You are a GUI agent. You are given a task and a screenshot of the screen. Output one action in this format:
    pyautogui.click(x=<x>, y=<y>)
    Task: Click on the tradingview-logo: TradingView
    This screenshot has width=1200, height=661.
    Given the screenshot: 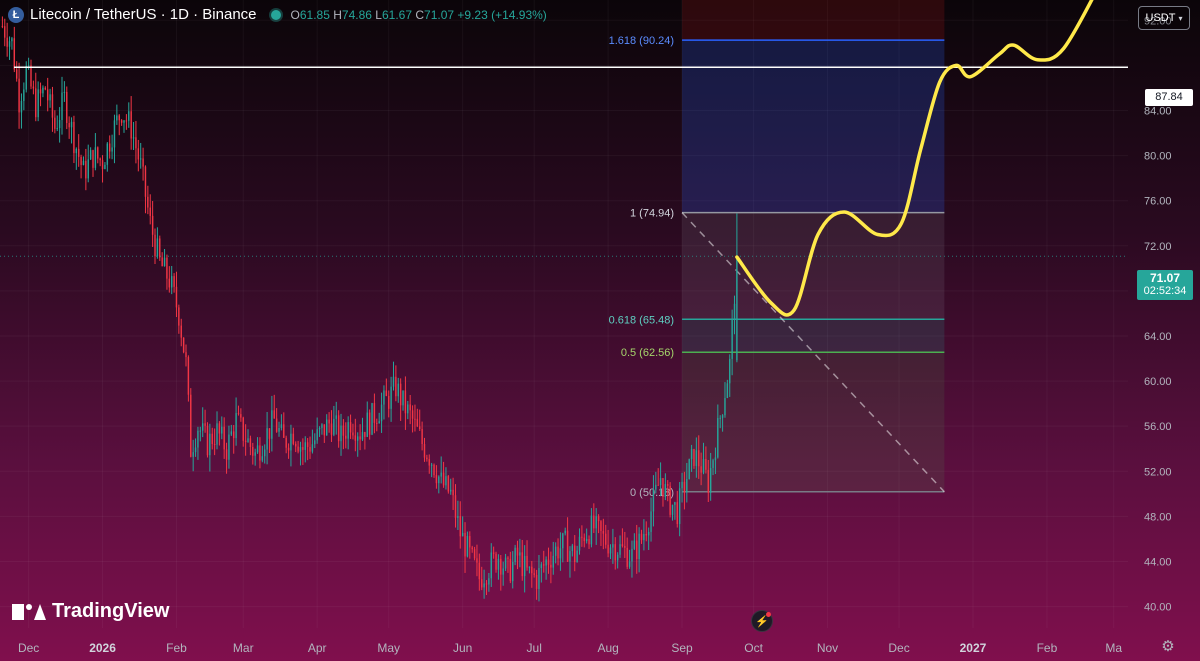 What is the action you would take?
    pyautogui.click(x=90, y=611)
    